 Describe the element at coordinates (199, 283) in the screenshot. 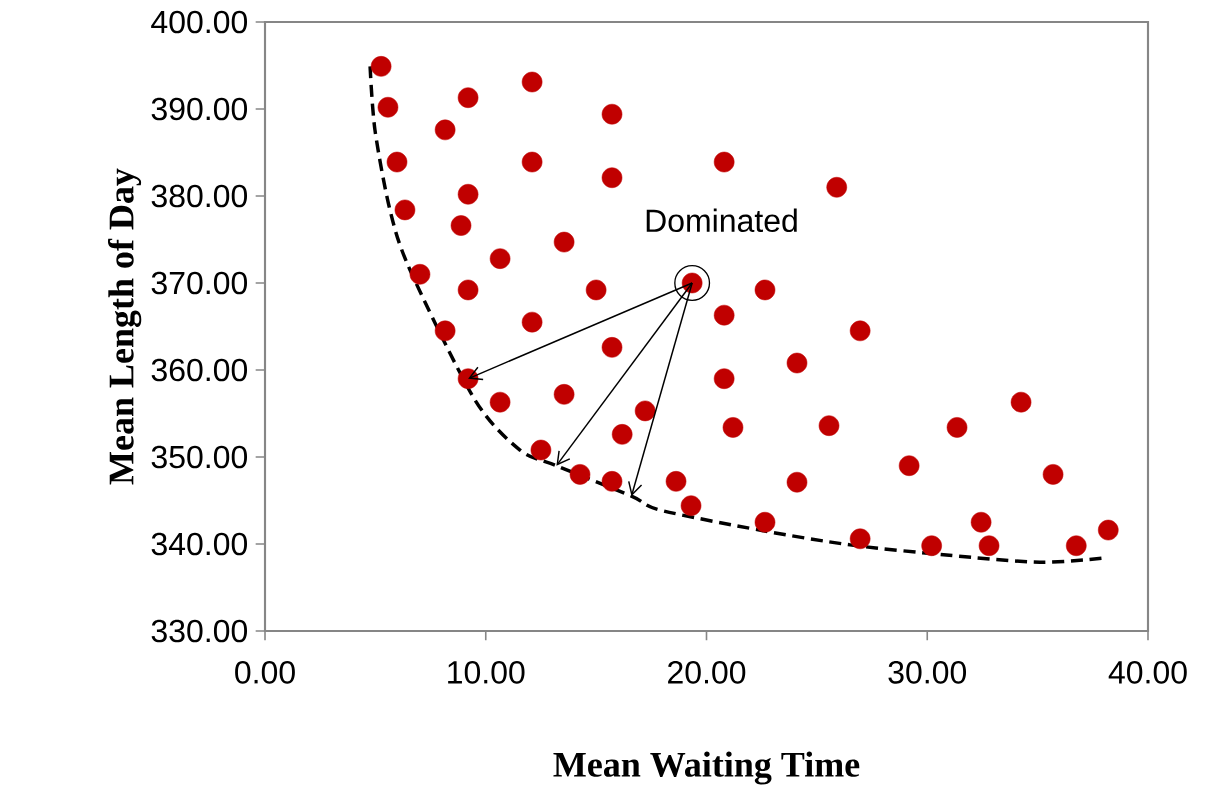

I see `y-tick-label: 370.00` at that location.